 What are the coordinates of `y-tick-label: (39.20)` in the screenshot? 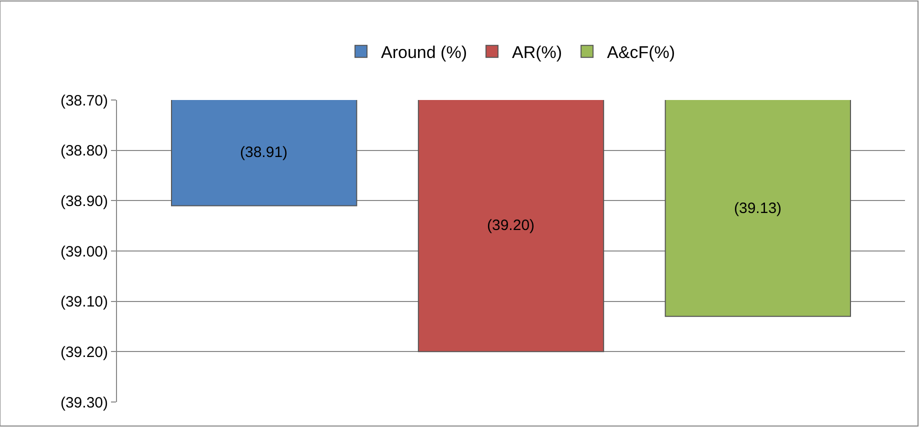 It's located at (84, 352).